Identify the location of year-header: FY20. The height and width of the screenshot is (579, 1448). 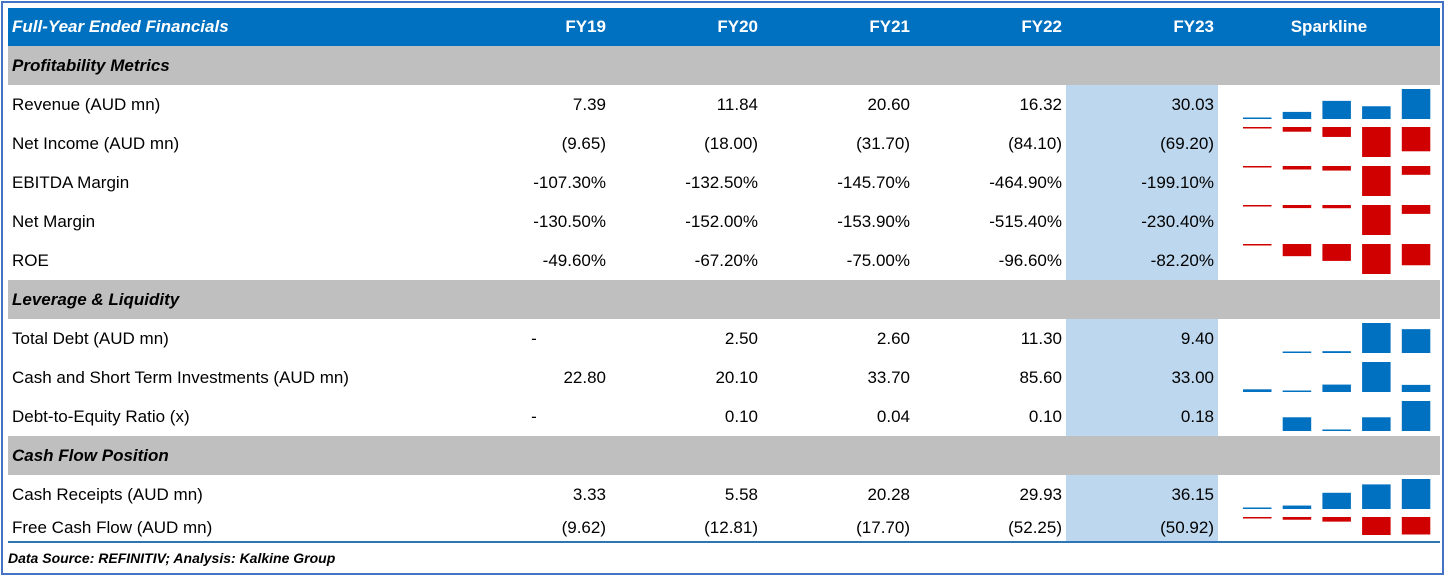
(686, 27).